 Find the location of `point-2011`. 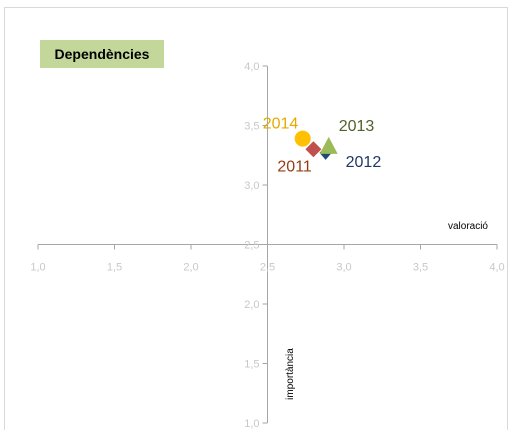

point-2011 is located at coordinates (313, 149).